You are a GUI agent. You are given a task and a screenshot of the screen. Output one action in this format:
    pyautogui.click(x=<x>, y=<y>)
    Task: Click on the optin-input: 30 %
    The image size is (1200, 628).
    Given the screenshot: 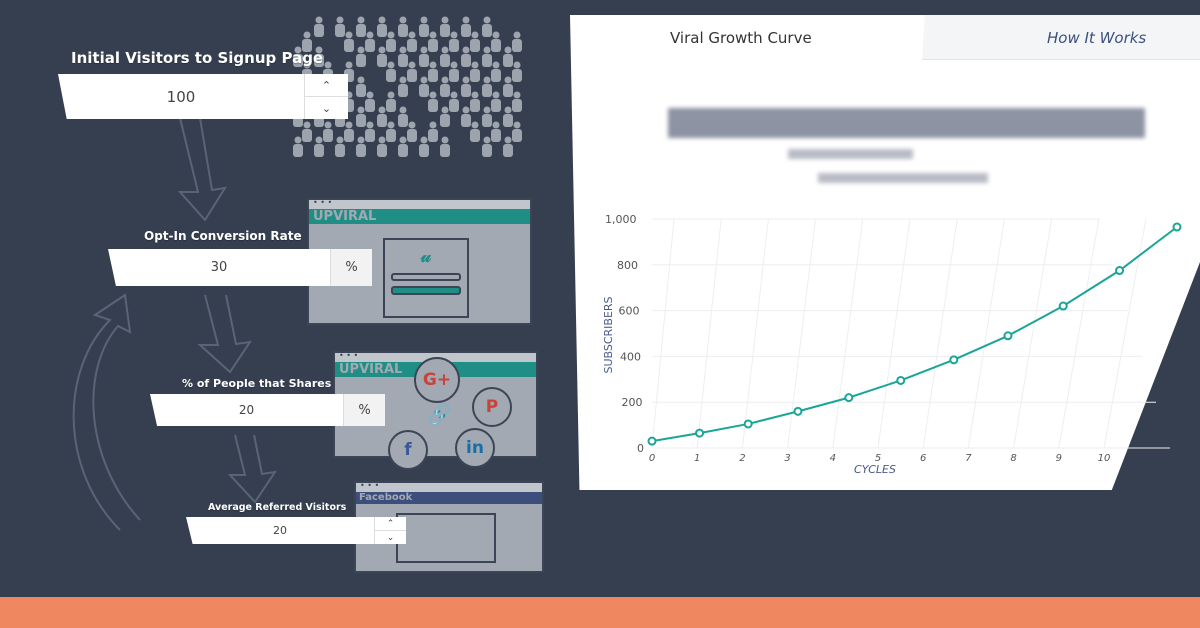 What is the action you would take?
    pyautogui.click(x=240, y=267)
    